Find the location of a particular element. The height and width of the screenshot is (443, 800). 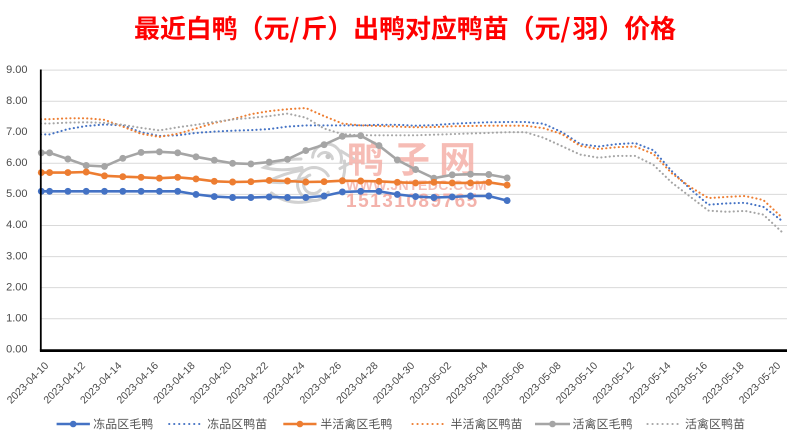

svg-text: 8.00 is located at coordinates (16, 101).